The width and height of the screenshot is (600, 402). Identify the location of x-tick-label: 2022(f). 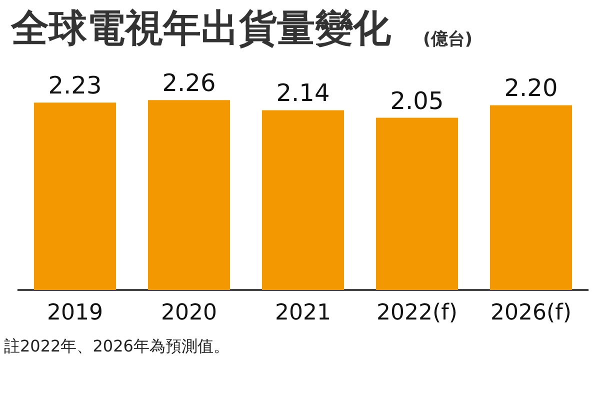
(417, 313).